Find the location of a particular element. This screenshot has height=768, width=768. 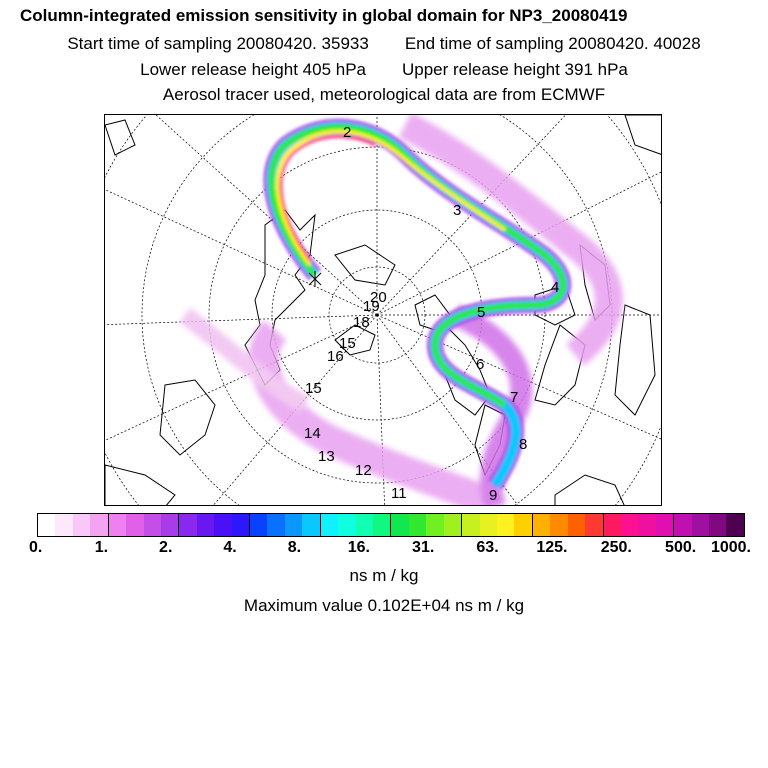

day-label: 7 is located at coordinates (514, 397).